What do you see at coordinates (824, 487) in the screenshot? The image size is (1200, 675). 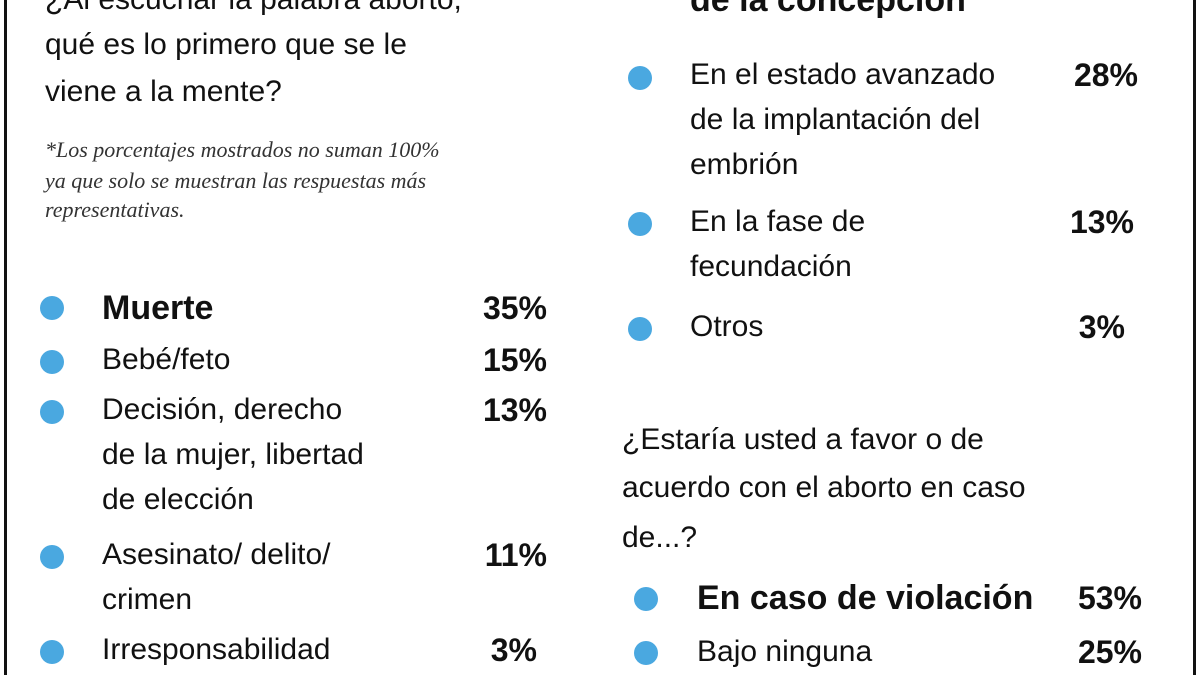 I see `question-line: acuerdo con el aborto en caso` at bounding box center [824, 487].